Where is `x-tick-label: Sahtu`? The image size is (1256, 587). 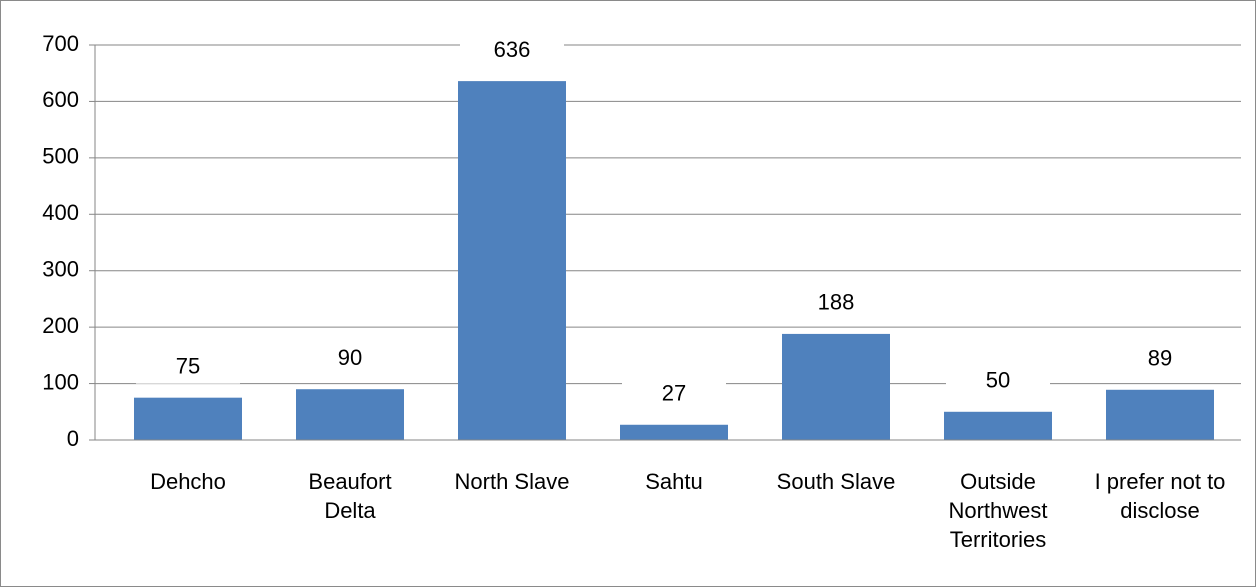
x-tick-label: Sahtu is located at coordinates (674, 481).